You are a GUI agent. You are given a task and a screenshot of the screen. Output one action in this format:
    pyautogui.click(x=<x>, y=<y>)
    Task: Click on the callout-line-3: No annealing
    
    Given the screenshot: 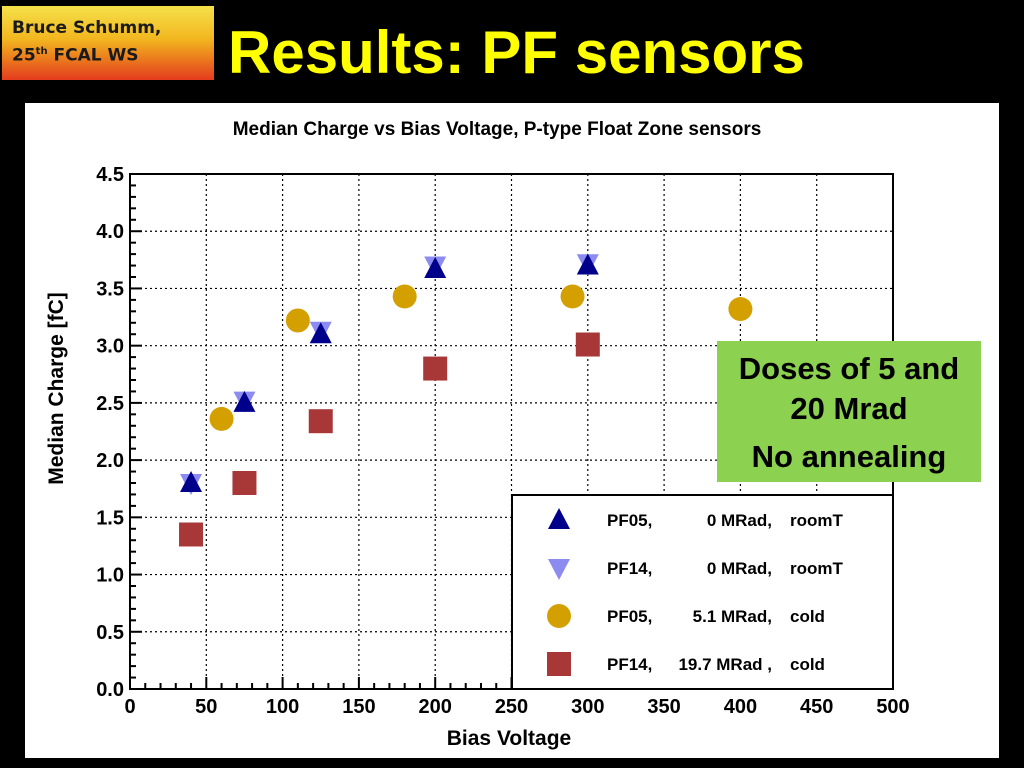 What is the action you would take?
    pyautogui.click(x=849, y=456)
    